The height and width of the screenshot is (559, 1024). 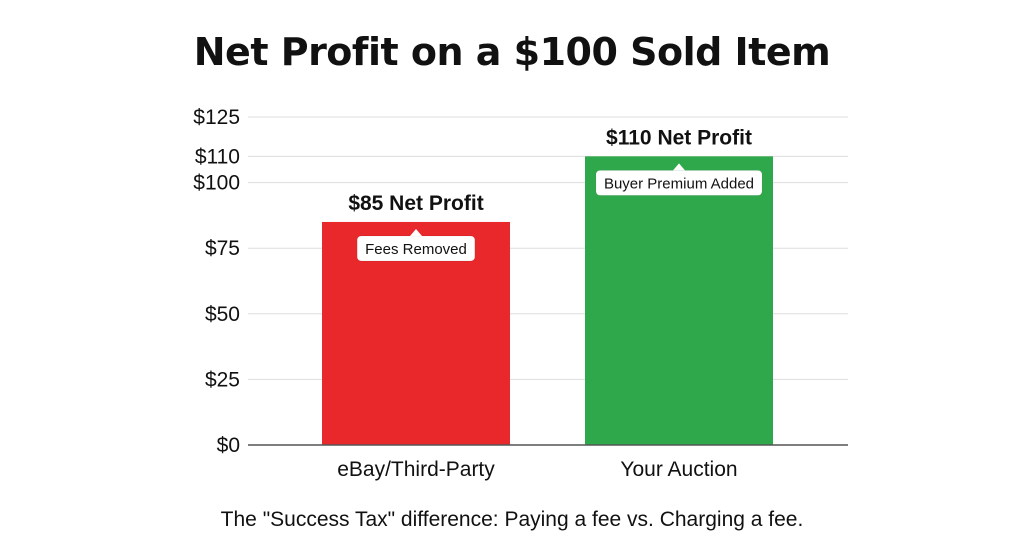 I want to click on annotation-callout: Buyer Premium Added, so click(x=679, y=179).